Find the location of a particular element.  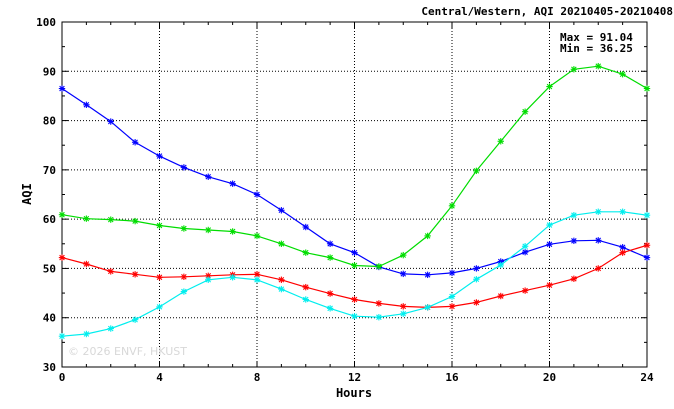

y-tick-label: 70 is located at coordinates (49, 170).